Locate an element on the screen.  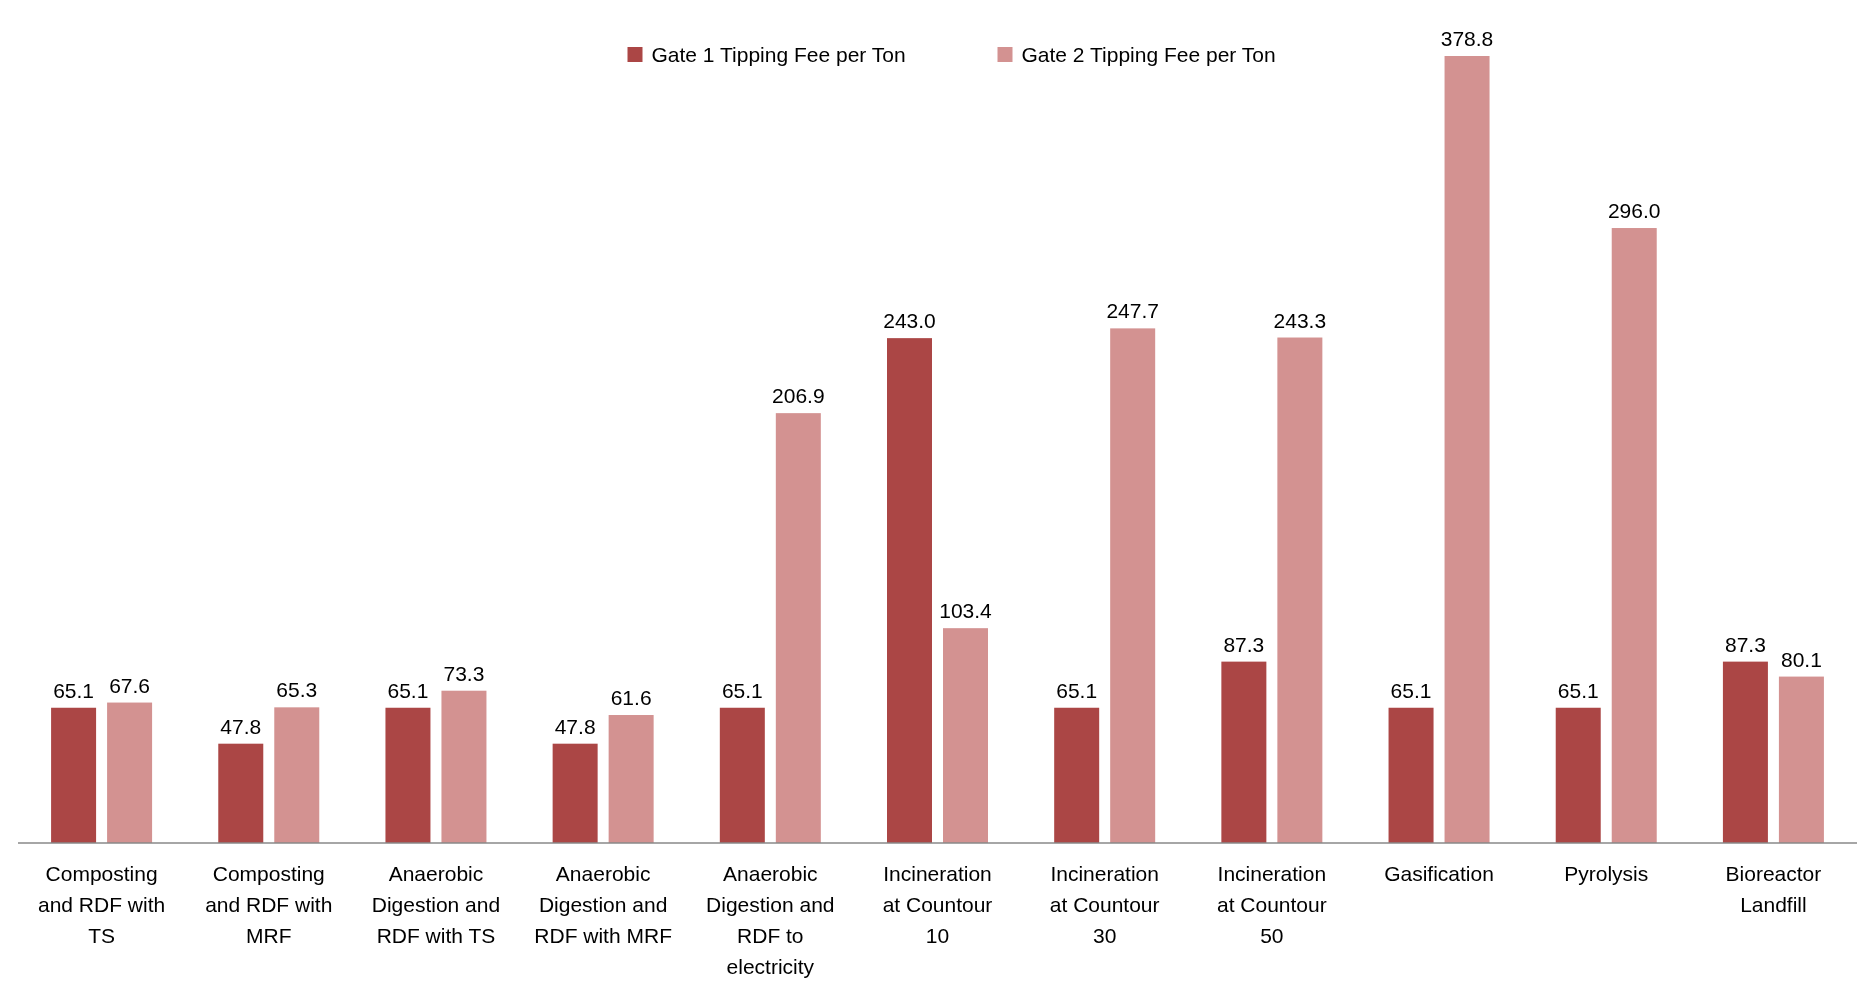
data-label: 296.0 is located at coordinates (1634, 211).